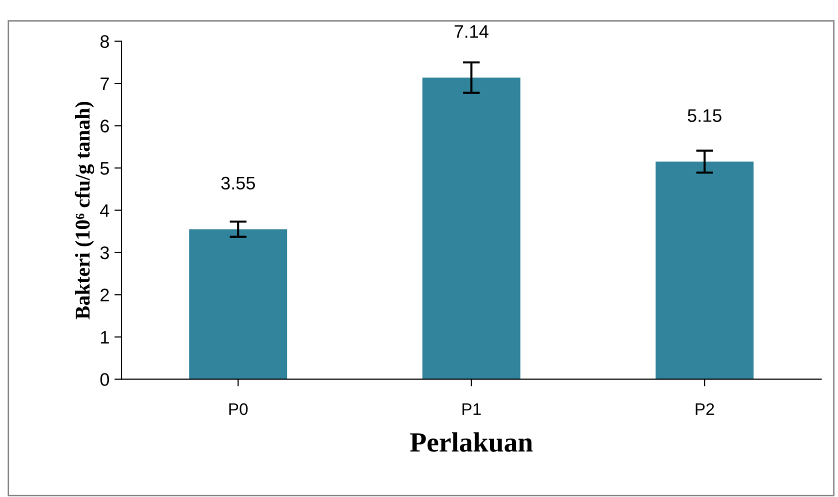 This screenshot has width=838, height=497. I want to click on y-tick-label: 0, so click(104, 379).